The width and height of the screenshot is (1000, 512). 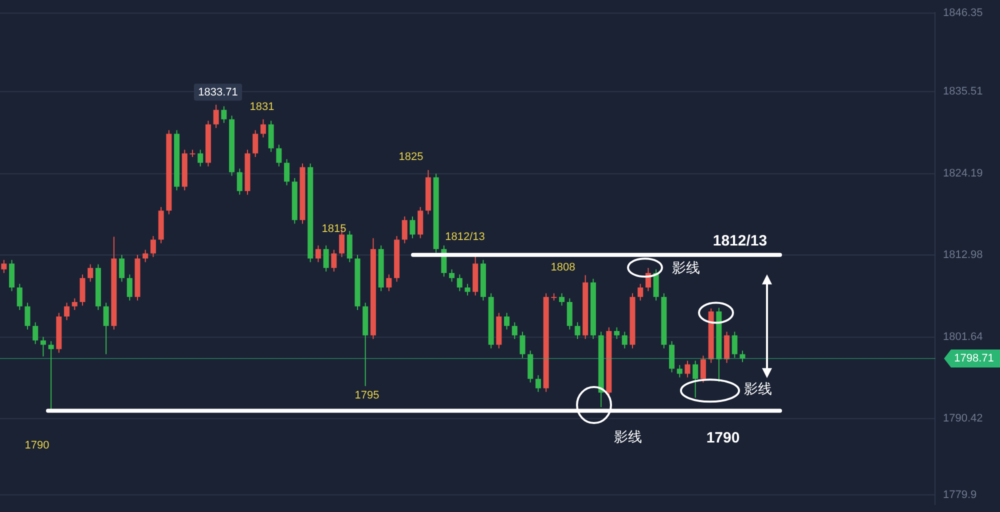 What do you see at coordinates (960, 494) in the screenshot?
I see `y-tick-label: 1779.9` at bounding box center [960, 494].